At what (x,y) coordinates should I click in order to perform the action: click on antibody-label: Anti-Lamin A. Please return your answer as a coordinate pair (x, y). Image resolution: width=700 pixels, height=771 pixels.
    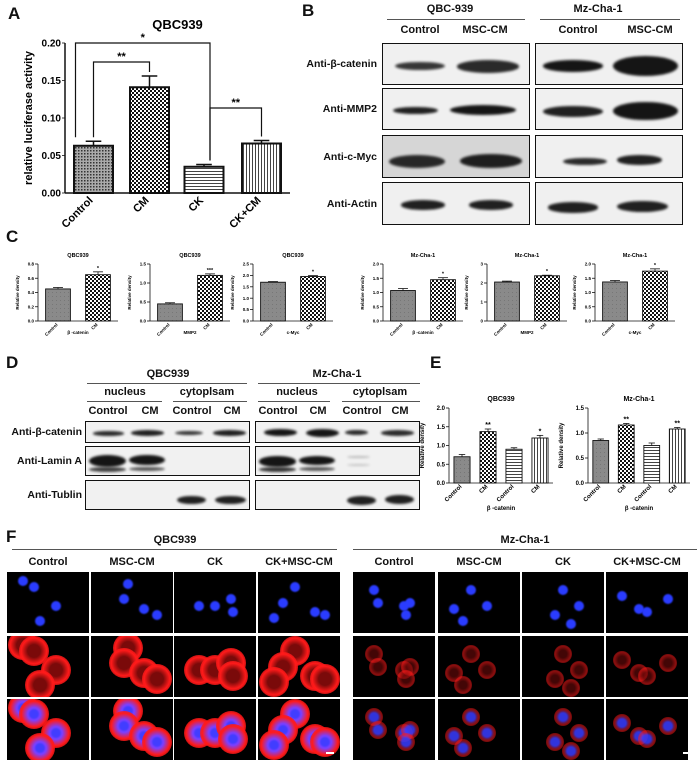
    Looking at the image, I should click on (49, 461).